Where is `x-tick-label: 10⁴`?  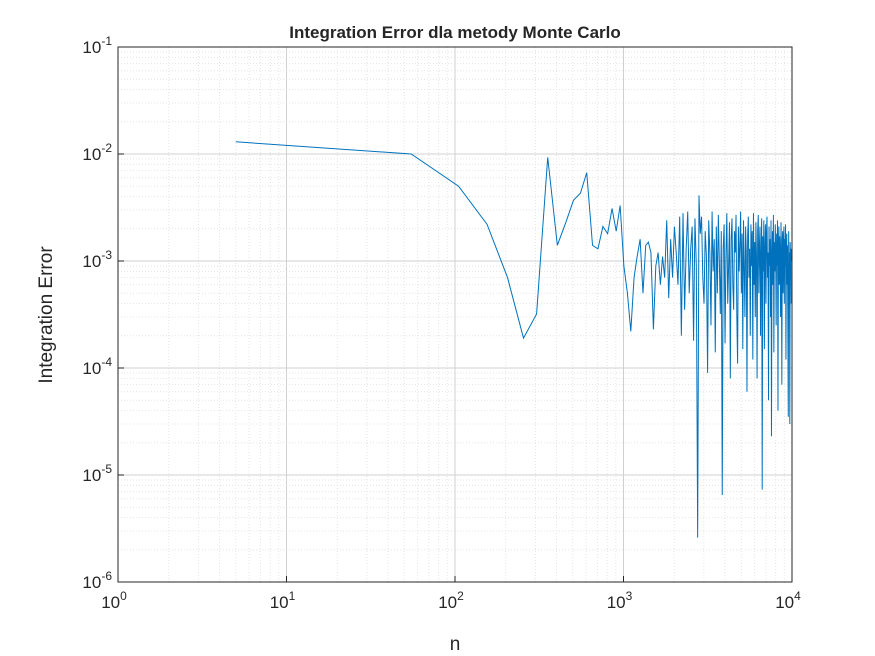 x-tick-label: 10⁴ is located at coordinates (788, 600).